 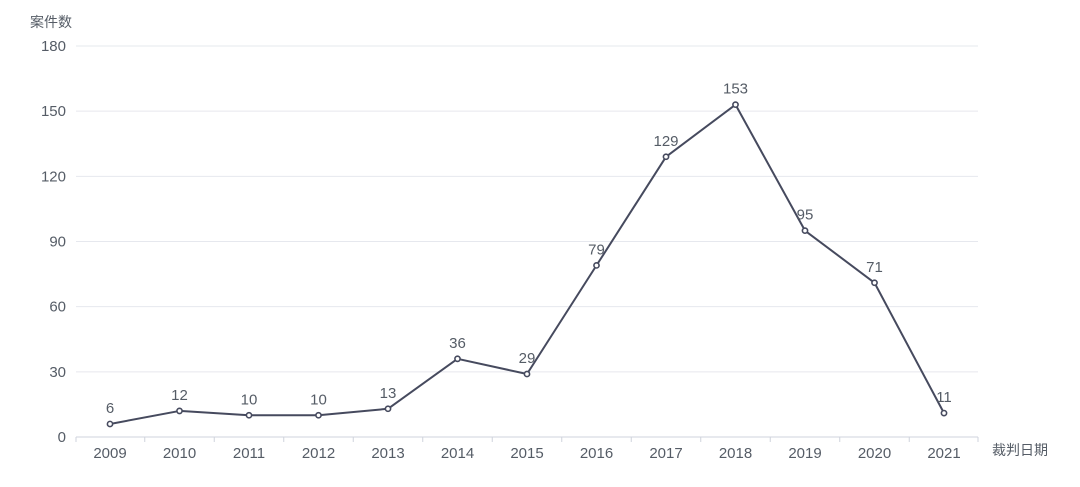 I want to click on x-tick-label: 2009, so click(x=109, y=453).